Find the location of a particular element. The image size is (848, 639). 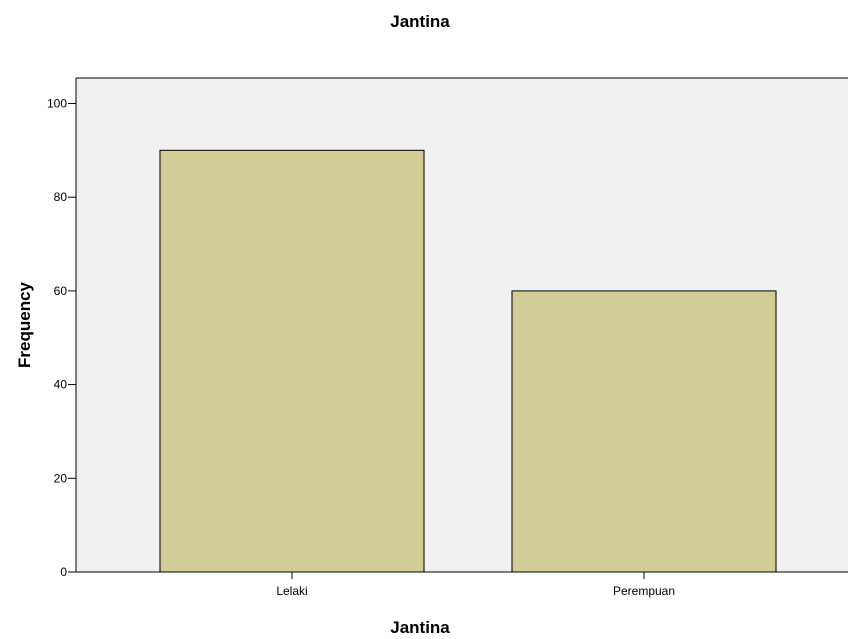

y-ticks-layer: 0 20 40 60 80 100 is located at coordinates (61, 338).